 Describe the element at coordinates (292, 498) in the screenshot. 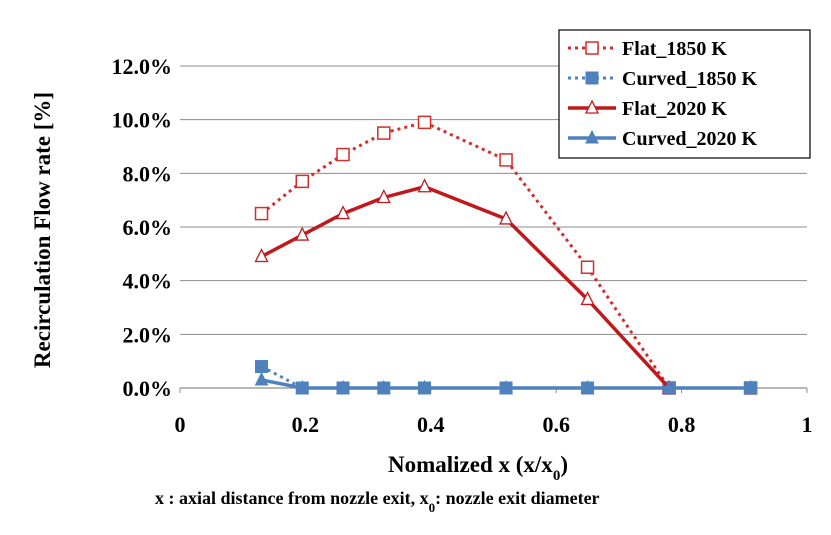

I see `caption-prefix: x : axial distance from nozzle exit, x` at that location.